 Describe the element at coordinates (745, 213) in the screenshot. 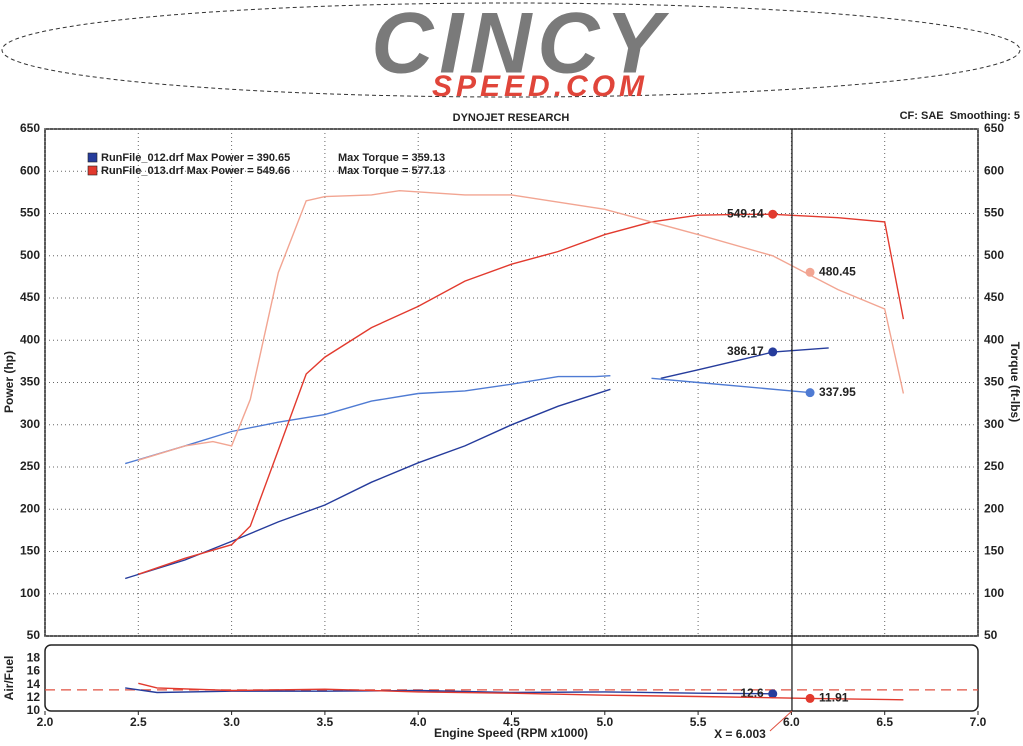

I see `cursor-value-label: 549.14` at that location.